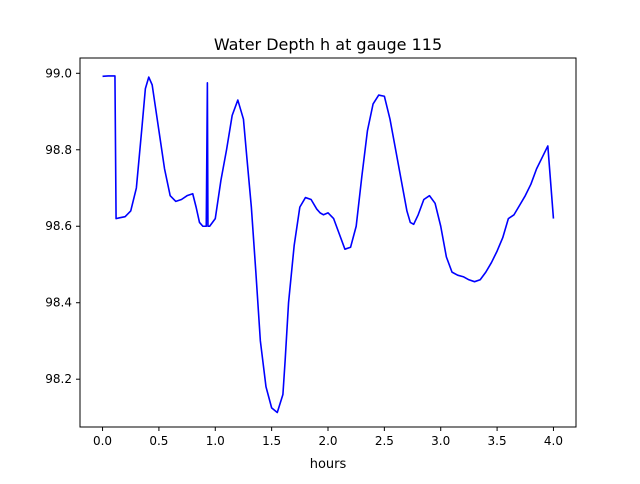 The image size is (640, 484). I want to click on x-tick-label: 2.0, so click(327, 441).